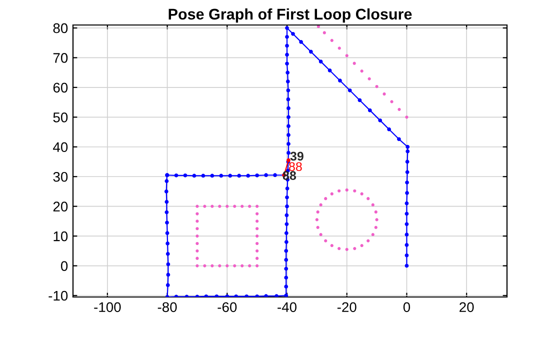 This screenshot has width=560, height=337. I want to click on y-tick-label: 10, so click(61, 236).